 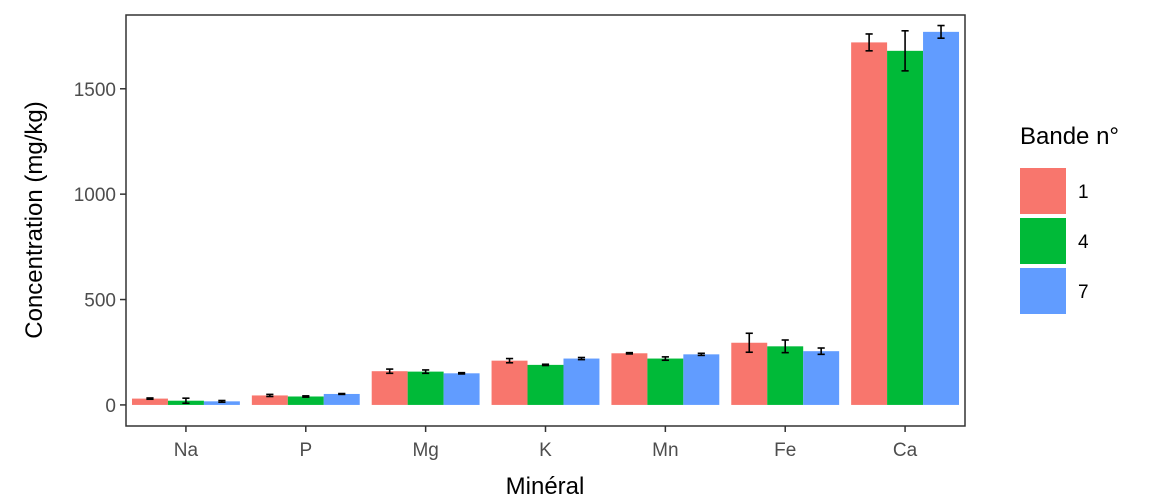 I want to click on x-axis: Na P Mg K Mn Fe Ca, so click(x=546, y=443).